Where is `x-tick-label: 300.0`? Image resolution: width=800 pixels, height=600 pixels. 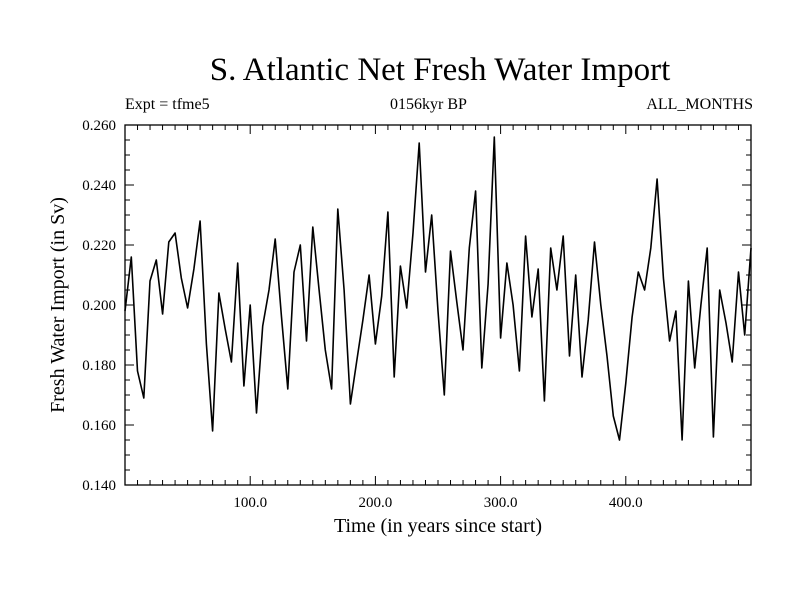
x-tick-label: 300.0 is located at coordinates (501, 503).